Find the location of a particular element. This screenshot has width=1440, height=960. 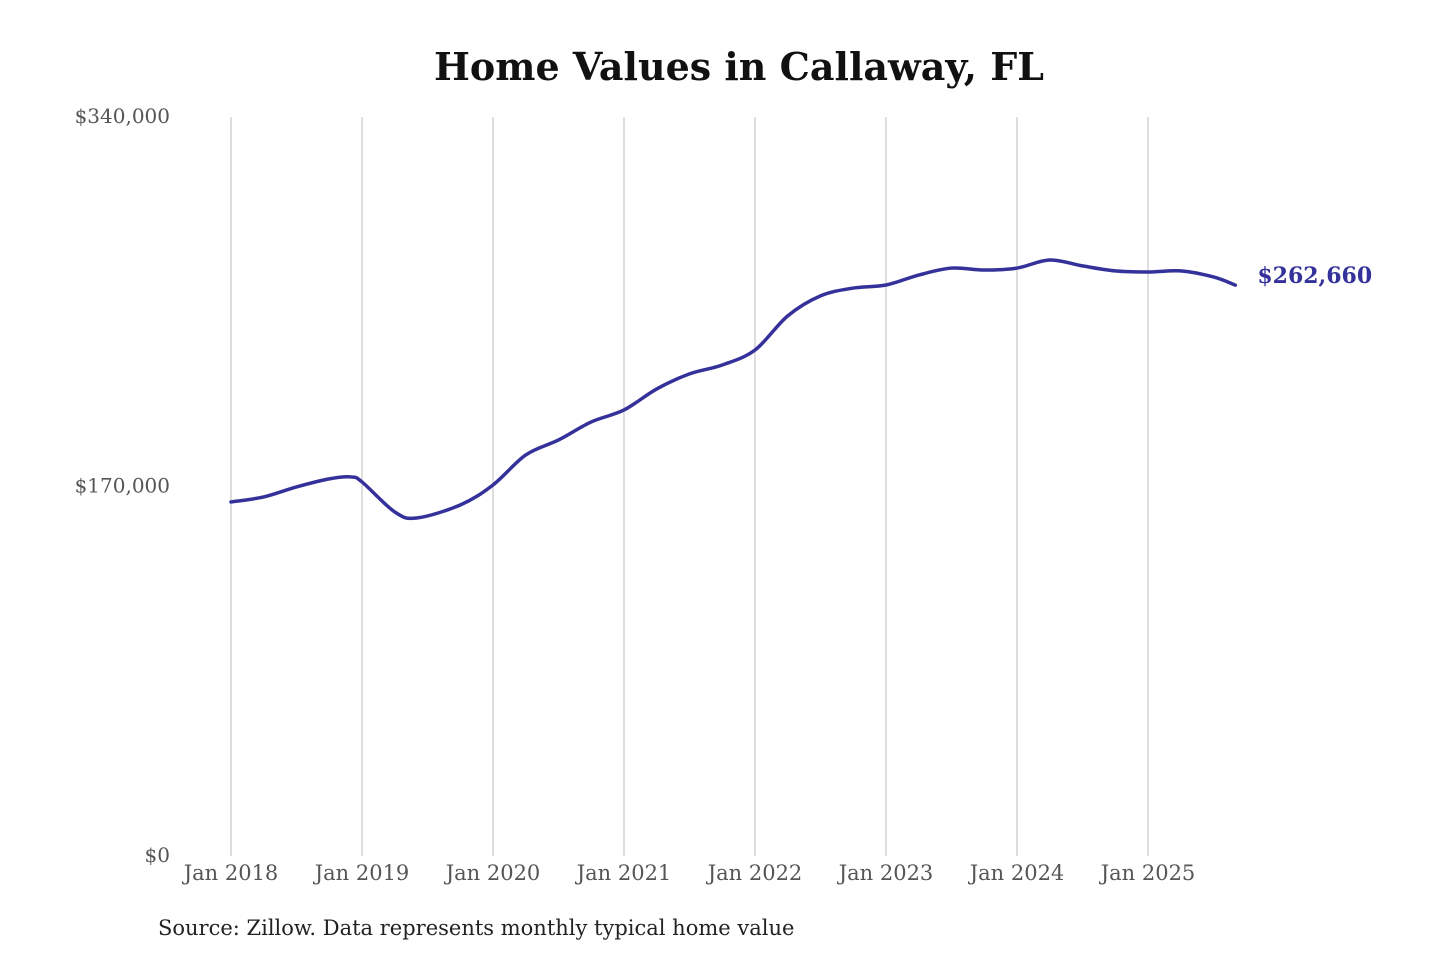

x-tick-label: Jan 2025 is located at coordinates (1147, 873).